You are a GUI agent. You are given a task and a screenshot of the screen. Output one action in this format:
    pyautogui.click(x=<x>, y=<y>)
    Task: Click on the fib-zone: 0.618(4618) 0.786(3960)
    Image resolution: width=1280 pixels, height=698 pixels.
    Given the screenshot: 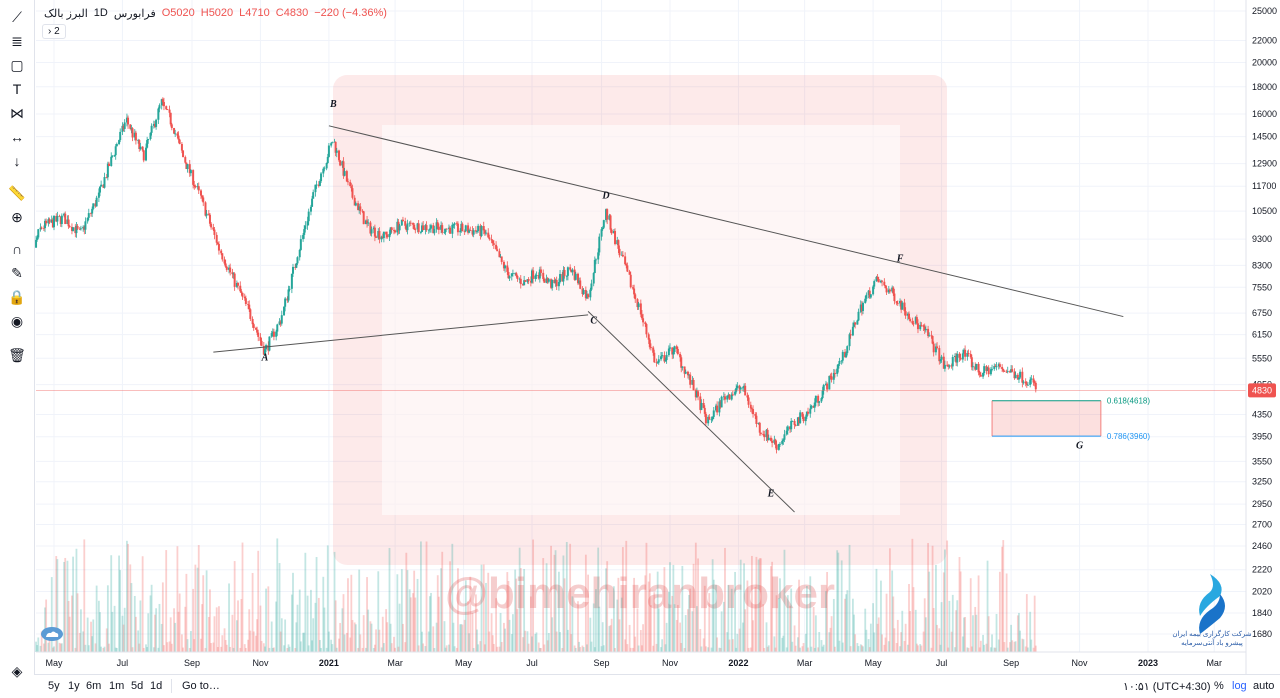 What is the action you would take?
    pyautogui.click(x=1070, y=419)
    